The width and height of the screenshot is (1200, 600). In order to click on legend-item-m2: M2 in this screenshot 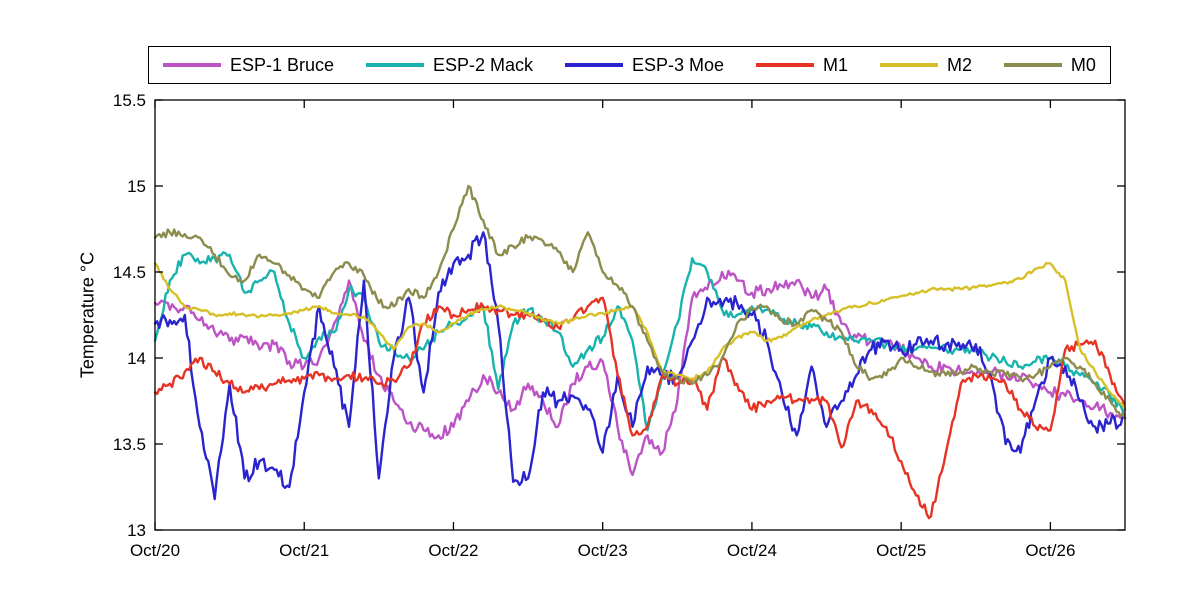, I will do `click(925, 65)`.